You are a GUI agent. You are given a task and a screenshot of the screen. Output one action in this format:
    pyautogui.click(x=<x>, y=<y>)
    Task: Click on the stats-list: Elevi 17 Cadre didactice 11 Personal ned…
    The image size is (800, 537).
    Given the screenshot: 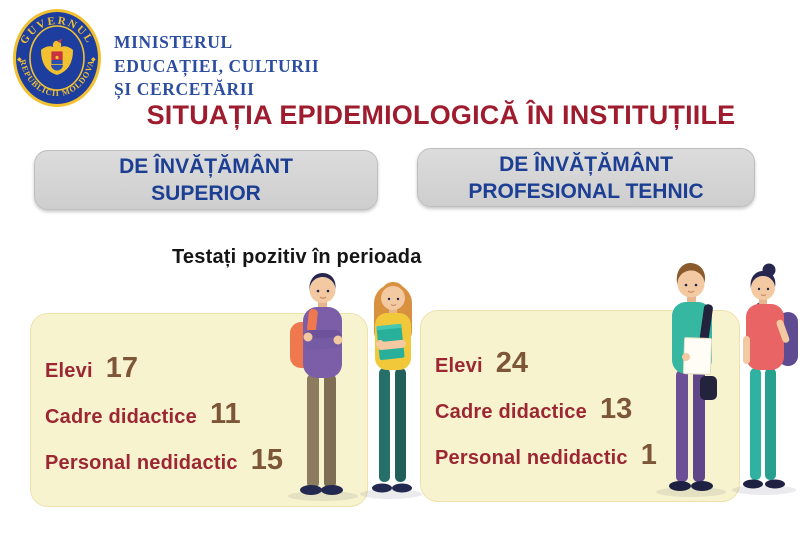 What is the action you would take?
    pyautogui.click(x=199, y=396)
    